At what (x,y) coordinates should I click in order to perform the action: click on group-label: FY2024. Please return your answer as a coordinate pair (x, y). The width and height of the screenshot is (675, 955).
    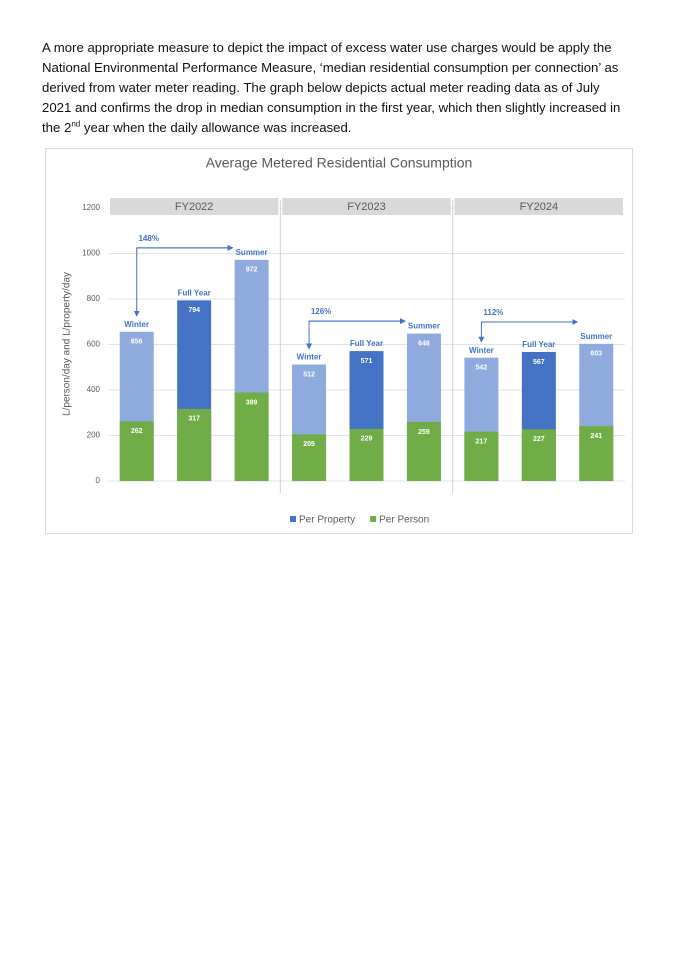
    Looking at the image, I should click on (539, 207).